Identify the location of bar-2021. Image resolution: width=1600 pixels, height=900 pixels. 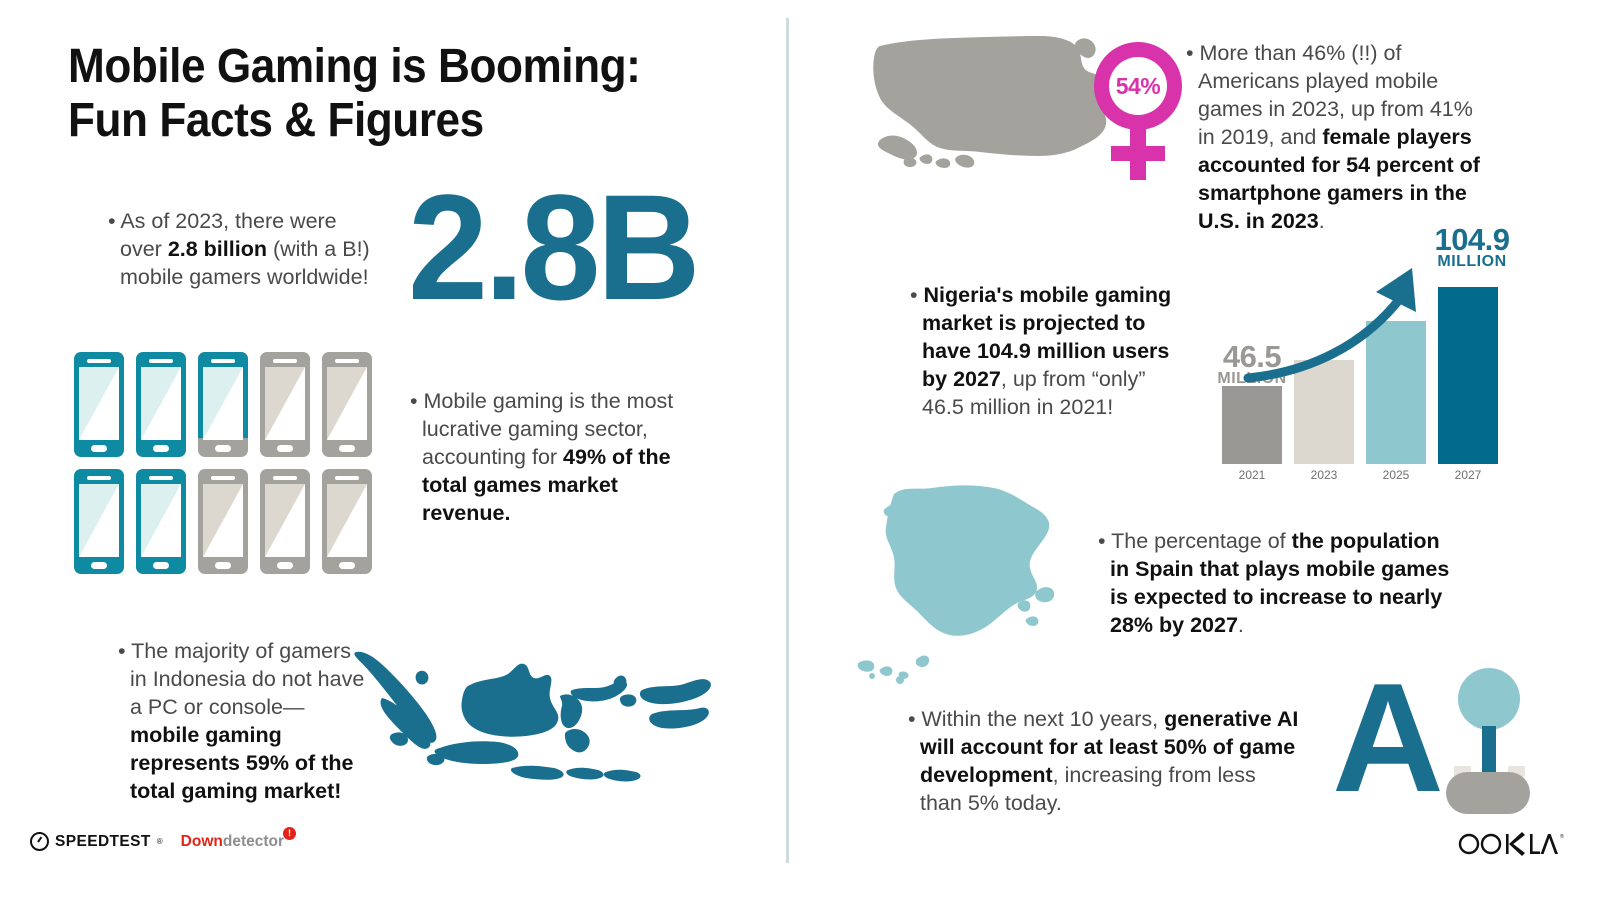
(1252, 425).